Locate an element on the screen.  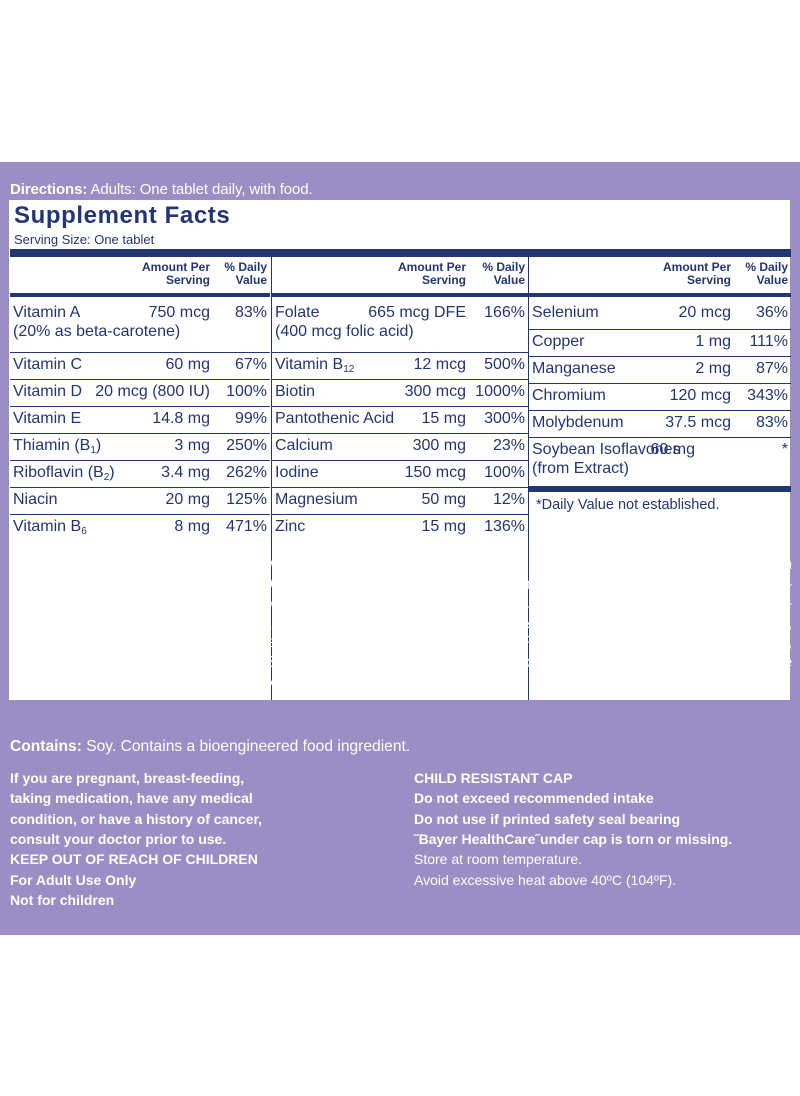
serving-size: Serving Size: One tablet is located at coordinates (84, 239).